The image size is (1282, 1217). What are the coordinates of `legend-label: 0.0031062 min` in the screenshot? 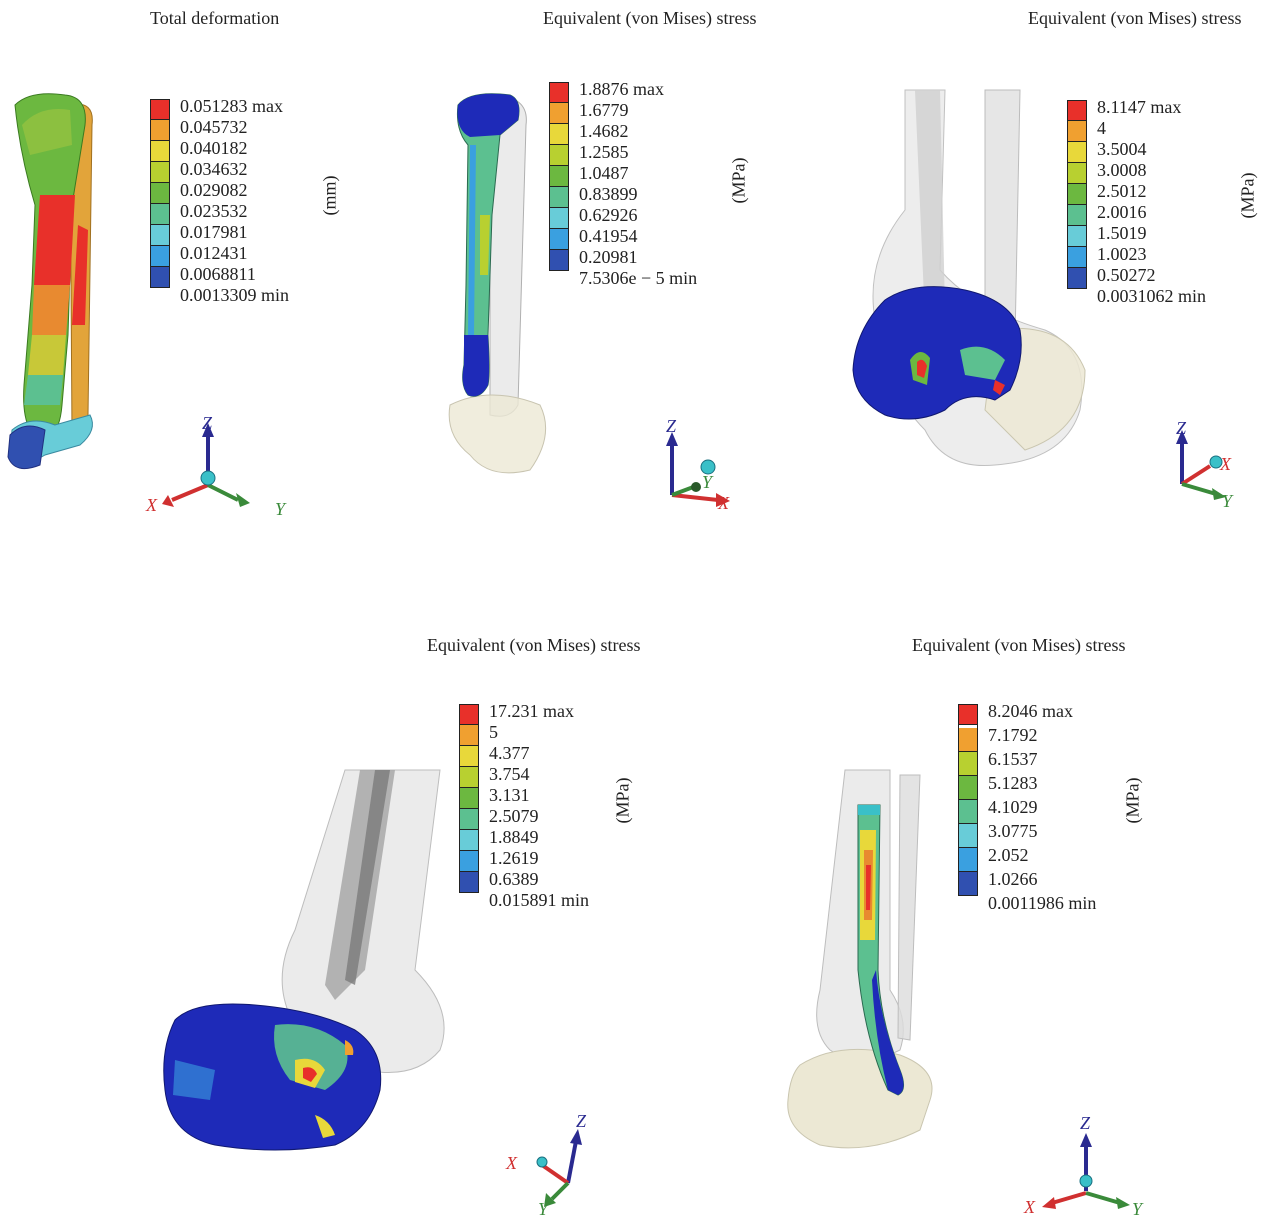 It's located at (1152, 296).